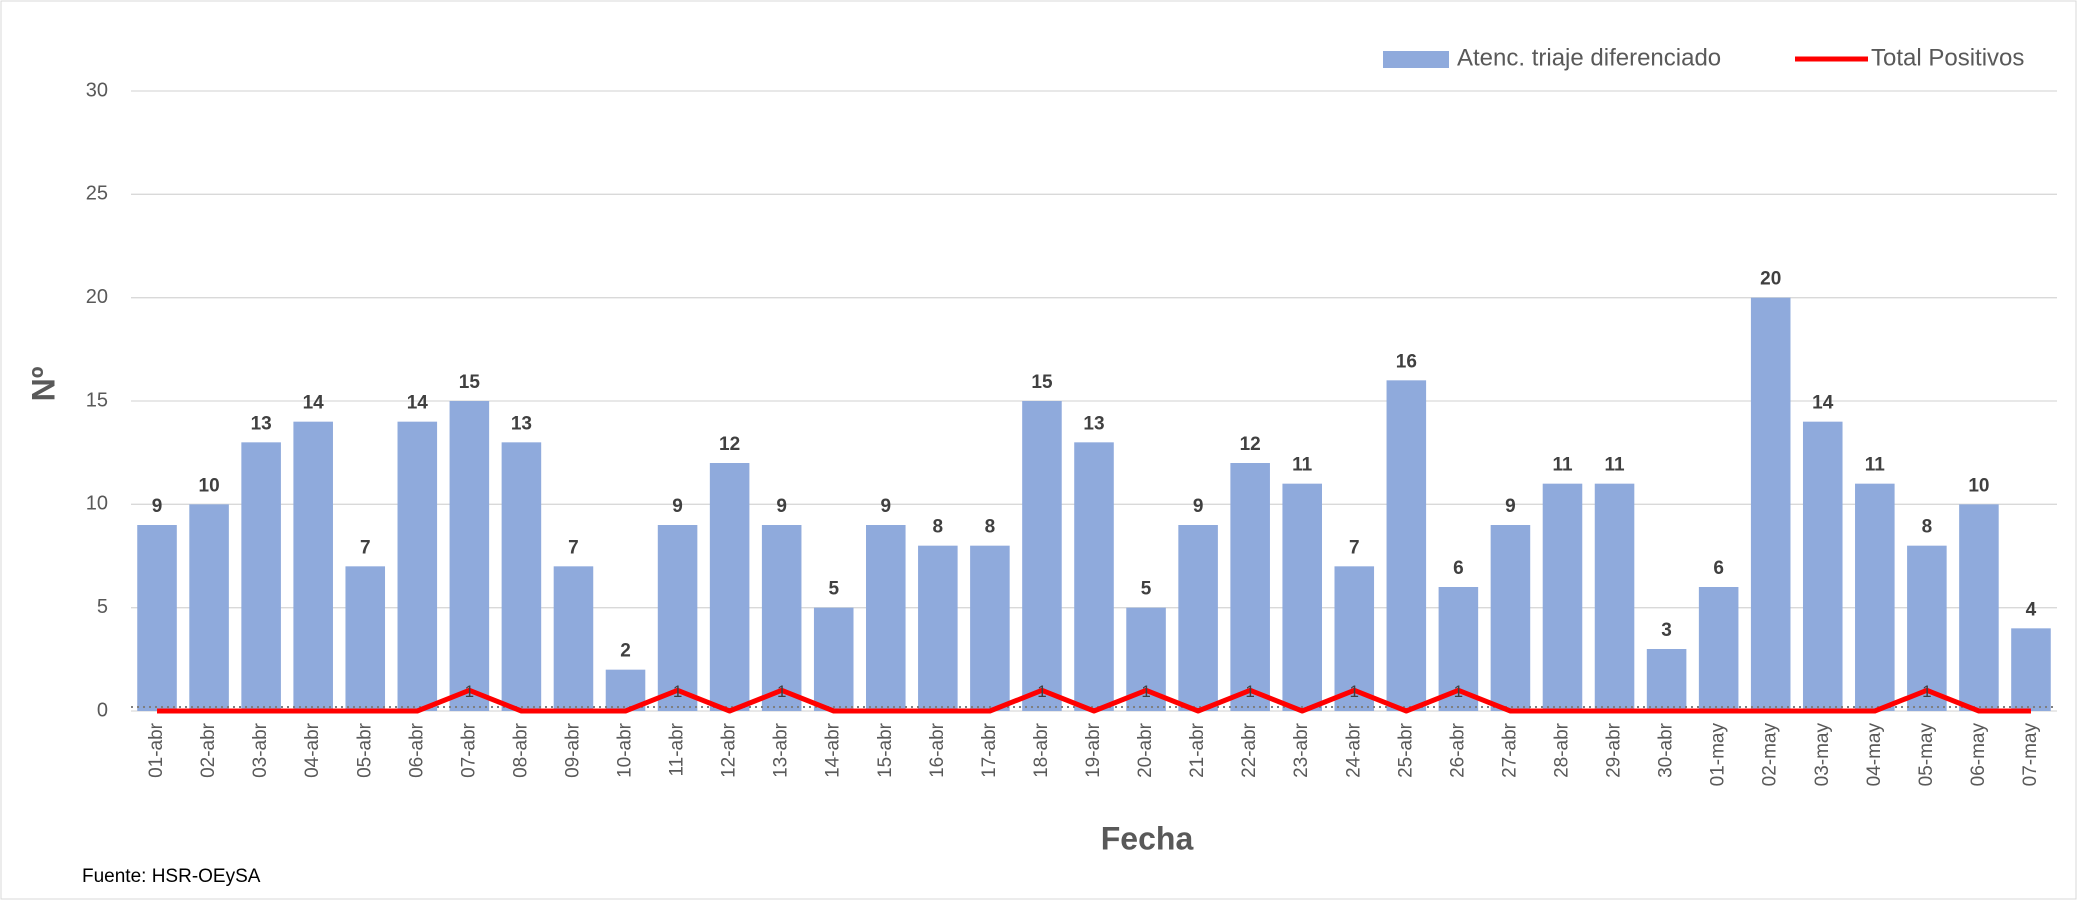  Describe the element at coordinates (833, 589) in the screenshot. I see `bar-value-label: 5` at that location.